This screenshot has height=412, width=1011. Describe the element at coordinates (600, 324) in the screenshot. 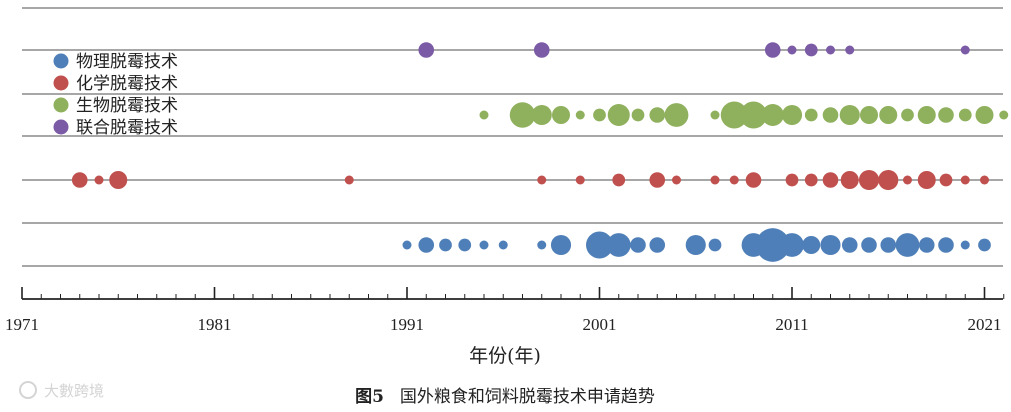

I see `x-tick-label: 2001` at that location.